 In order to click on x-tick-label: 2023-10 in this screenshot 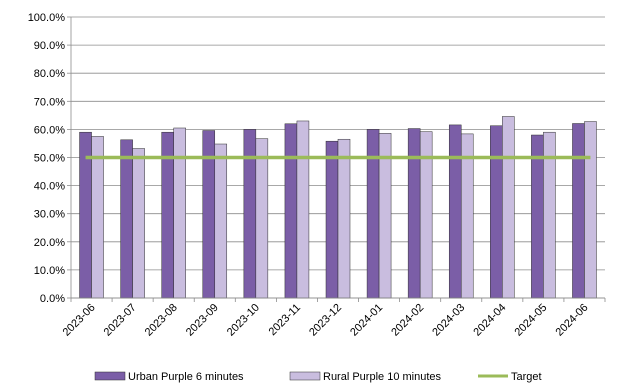, I will do `click(243, 320)`.